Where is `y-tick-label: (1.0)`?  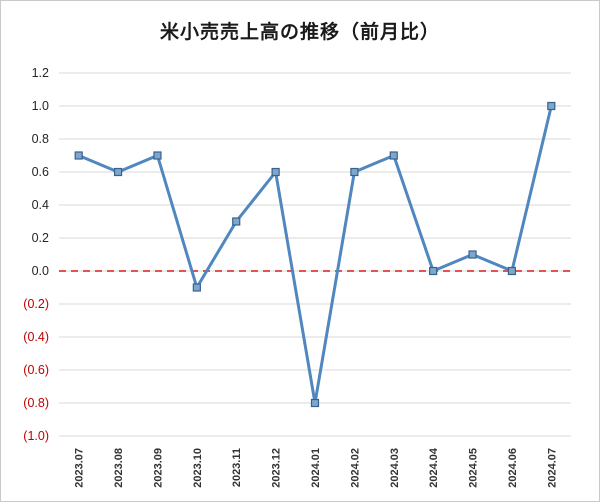
y-tick-label: (1.0) is located at coordinates (36, 436).